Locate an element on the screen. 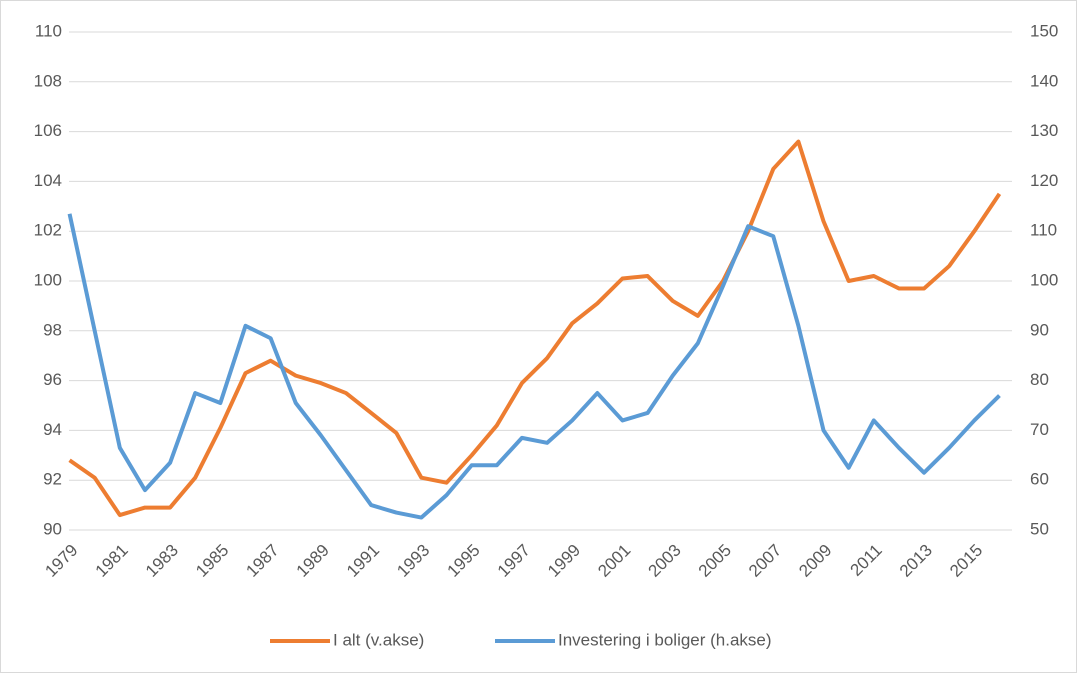 The image size is (1079, 674). x-tick-label: 1979 is located at coordinates (61, 561).